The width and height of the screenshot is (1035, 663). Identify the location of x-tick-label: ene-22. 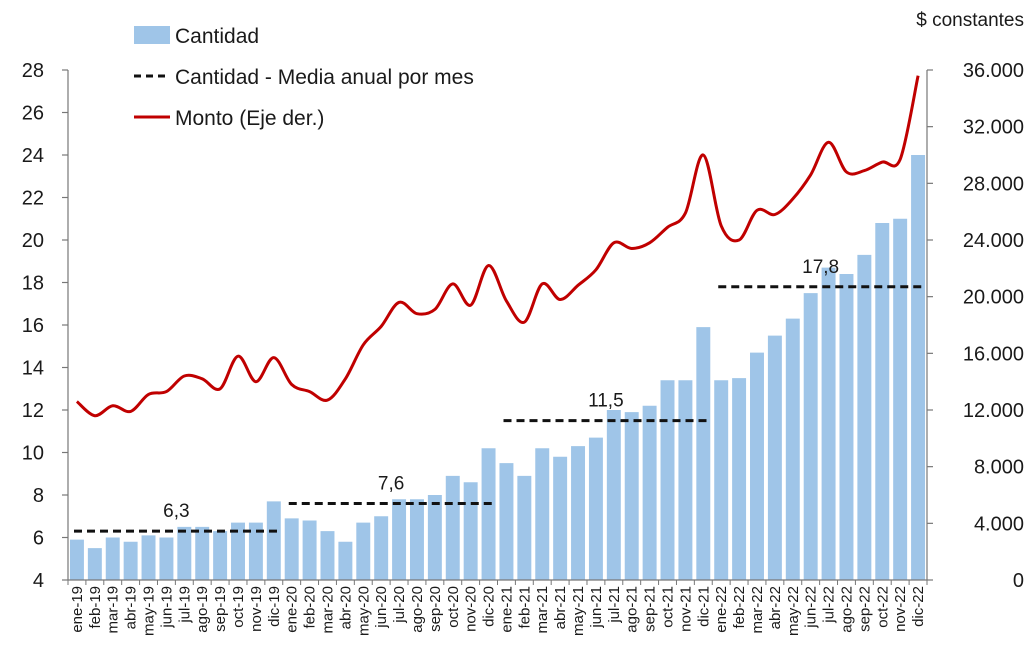
(721, 609).